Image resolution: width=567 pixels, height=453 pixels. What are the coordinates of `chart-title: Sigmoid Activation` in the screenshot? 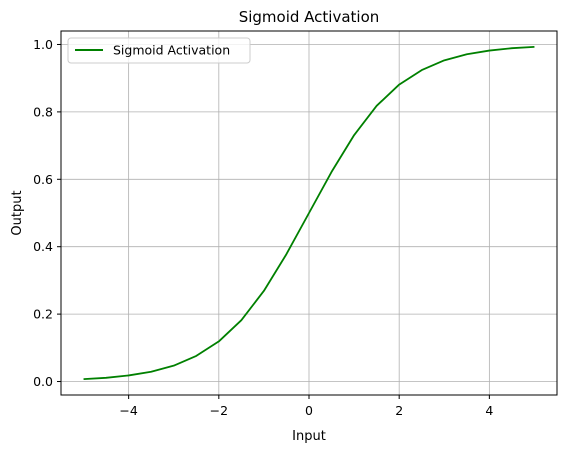 It's located at (309, 17).